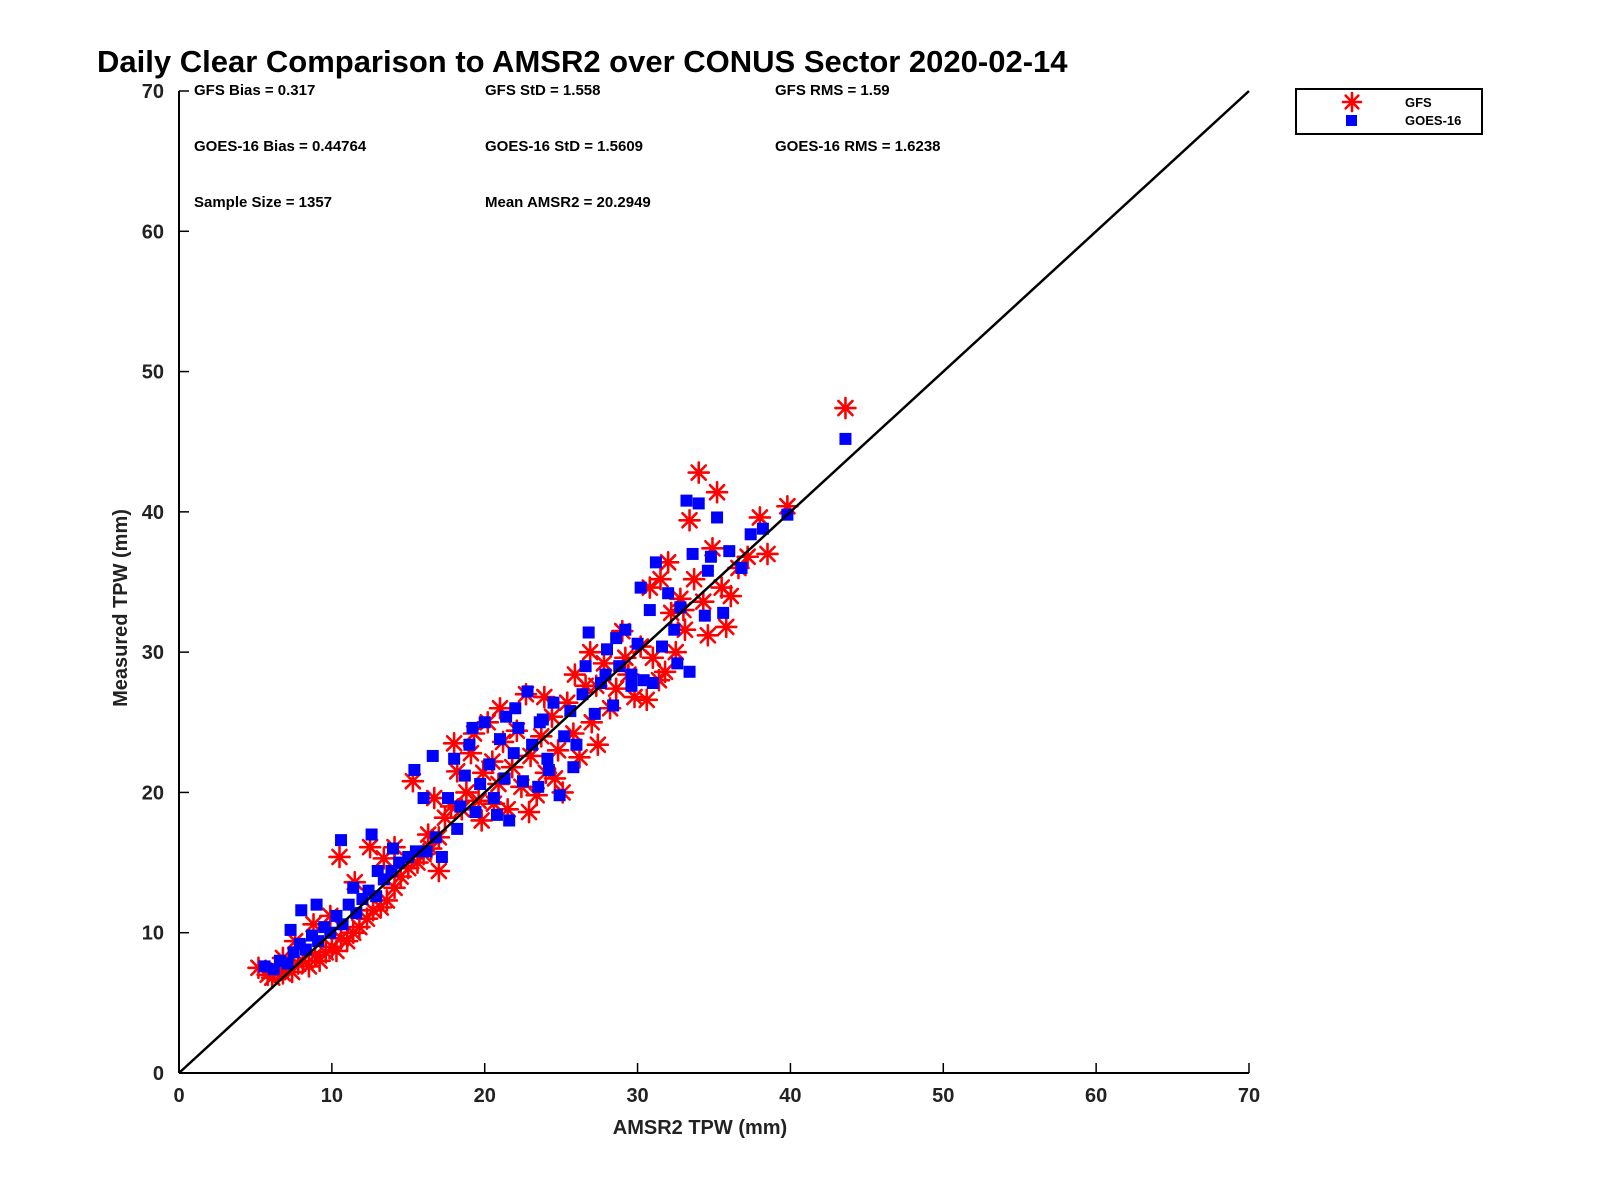 Image resolution: width=1600 pixels, height=1200 pixels. Describe the element at coordinates (943, 1096) in the screenshot. I see `x-tick-label: 50` at that location.